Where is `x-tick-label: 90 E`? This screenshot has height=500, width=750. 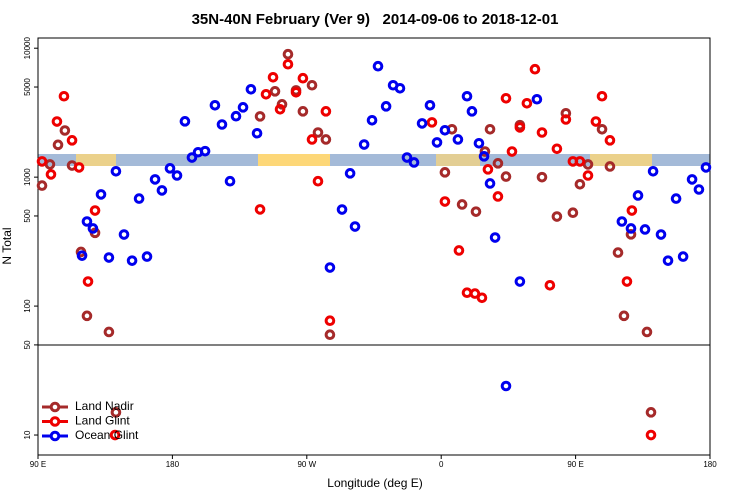 x-tick-label: 90 E is located at coordinates (38, 464).